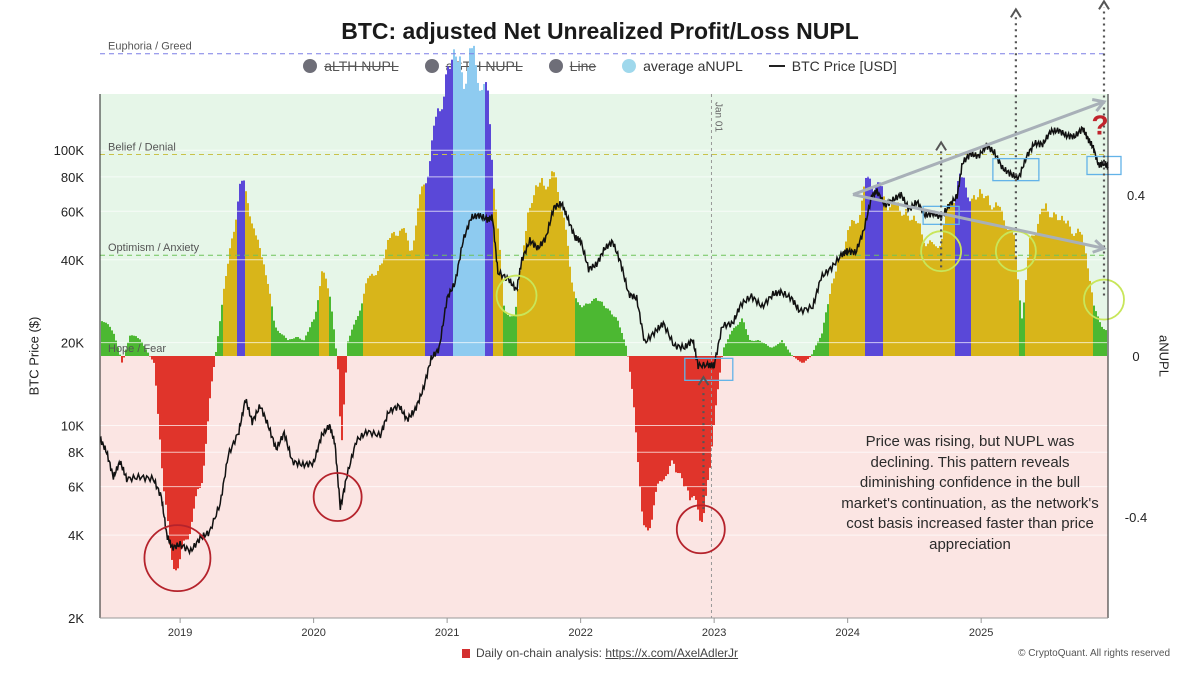  Describe the element at coordinates (776, 66) in the screenshot. I see `legend-line-icon` at that location.